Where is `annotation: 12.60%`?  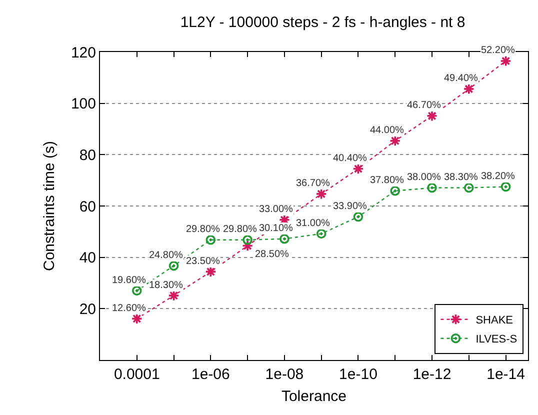
annotation: 12.60% is located at coordinates (129, 308).